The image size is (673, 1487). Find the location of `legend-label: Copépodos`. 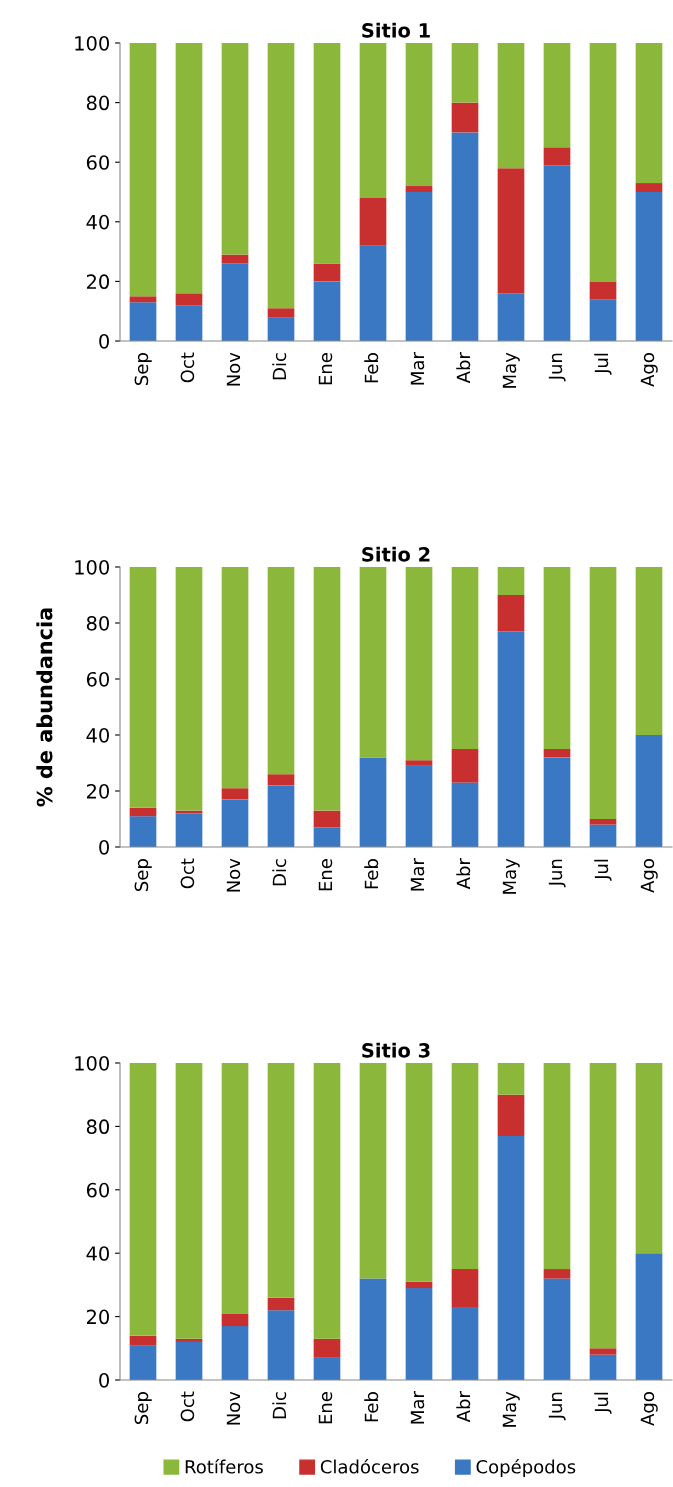

legend-label: Copépodos is located at coordinates (526, 1468).